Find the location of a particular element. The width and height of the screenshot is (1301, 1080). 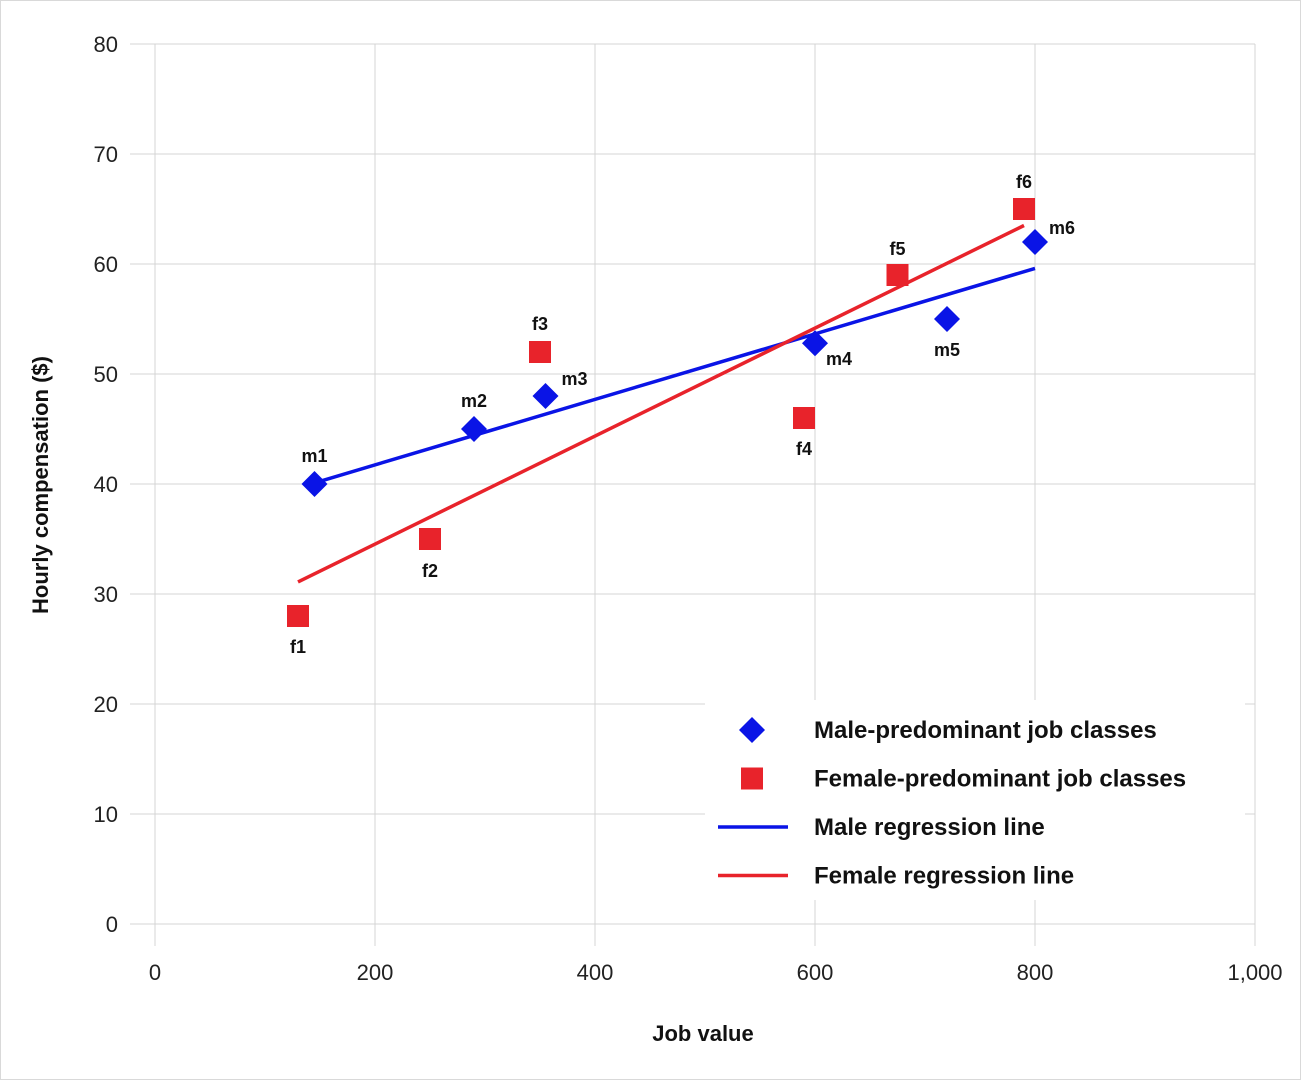

y-tick-label: 0 is located at coordinates (112, 924).